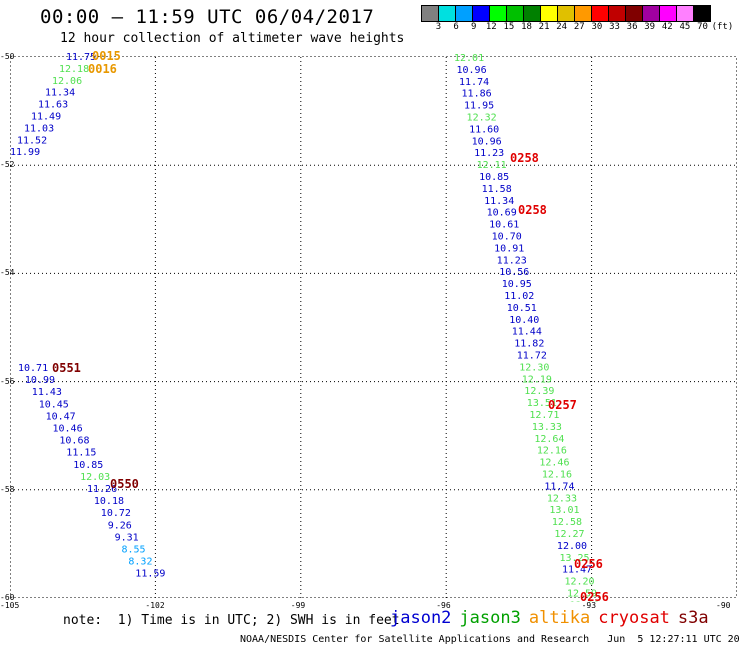  I want to click on wave-height-label: 12.30, so click(534, 367).